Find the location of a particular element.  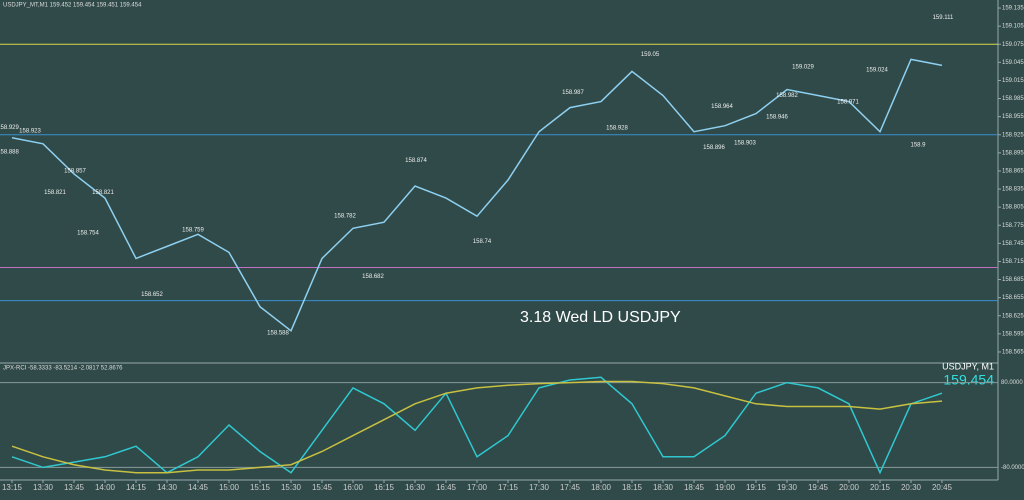

y-tick-label: 158.715 is located at coordinates (1013, 262).